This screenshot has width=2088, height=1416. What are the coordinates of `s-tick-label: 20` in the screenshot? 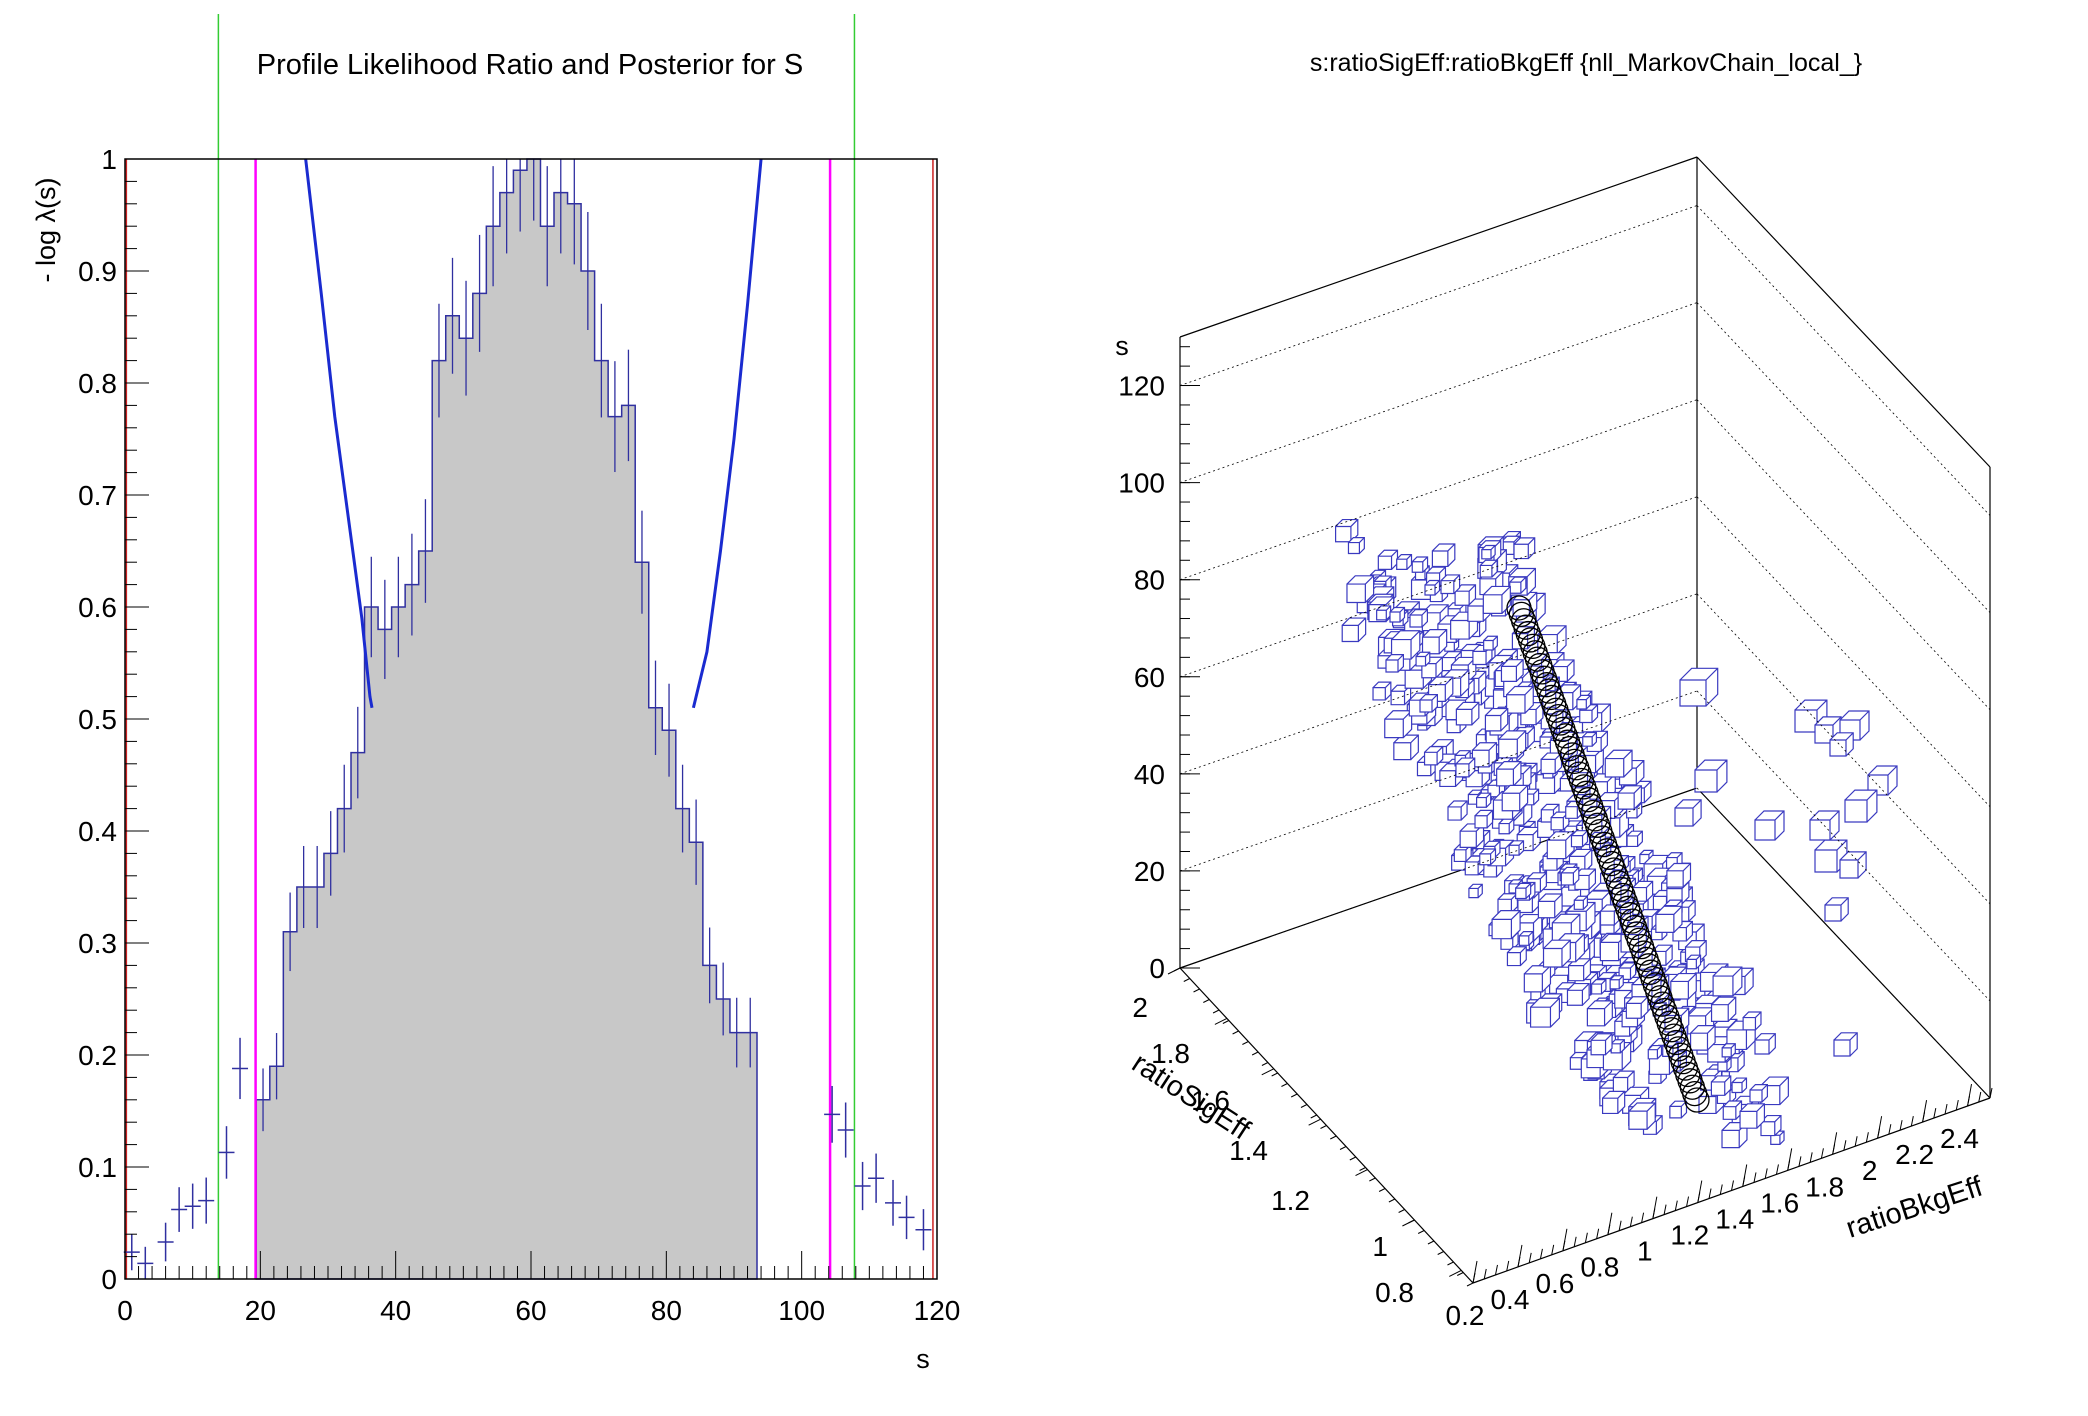 It's located at (1149, 871).